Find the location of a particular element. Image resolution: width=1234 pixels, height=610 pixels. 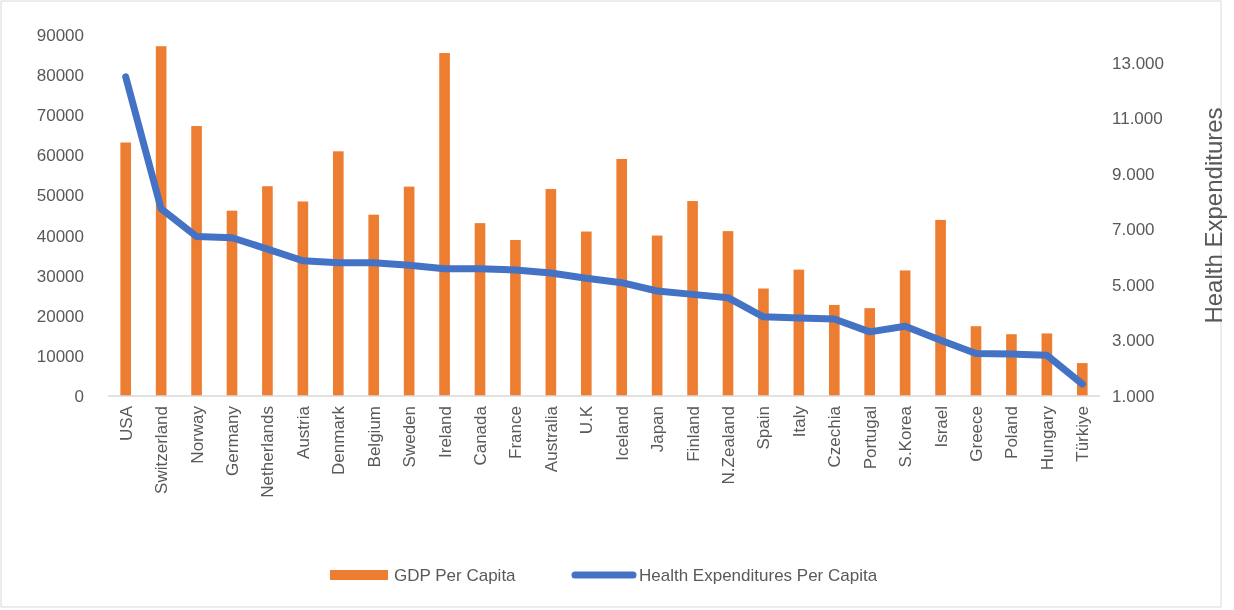

y2-tick-label: 7.000 is located at coordinates (1133, 230).